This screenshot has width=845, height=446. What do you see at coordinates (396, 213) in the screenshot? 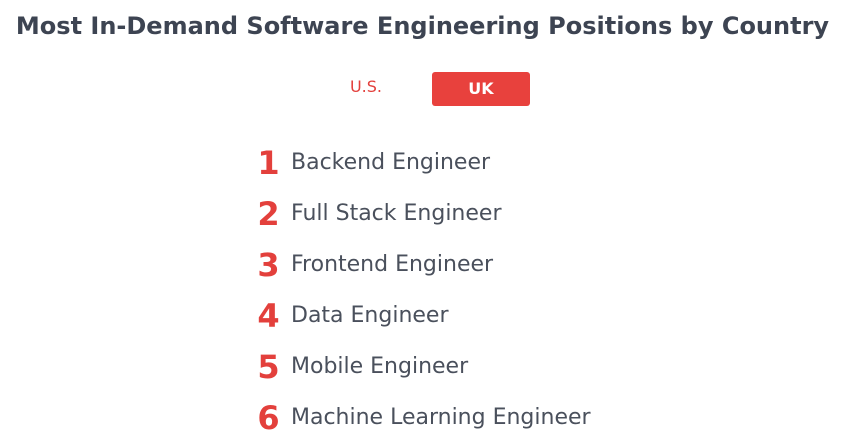
I see `position-name: Full Stack Engineer` at bounding box center [396, 213].